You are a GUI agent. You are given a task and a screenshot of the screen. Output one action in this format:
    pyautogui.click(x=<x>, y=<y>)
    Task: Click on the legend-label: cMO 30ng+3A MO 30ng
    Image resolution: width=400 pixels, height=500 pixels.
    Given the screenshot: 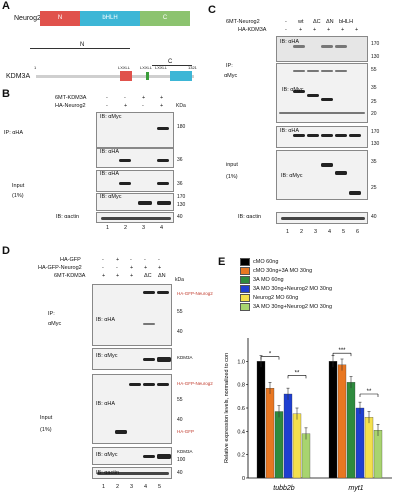 What is the action you would take?
    pyautogui.click(x=283, y=271)
    